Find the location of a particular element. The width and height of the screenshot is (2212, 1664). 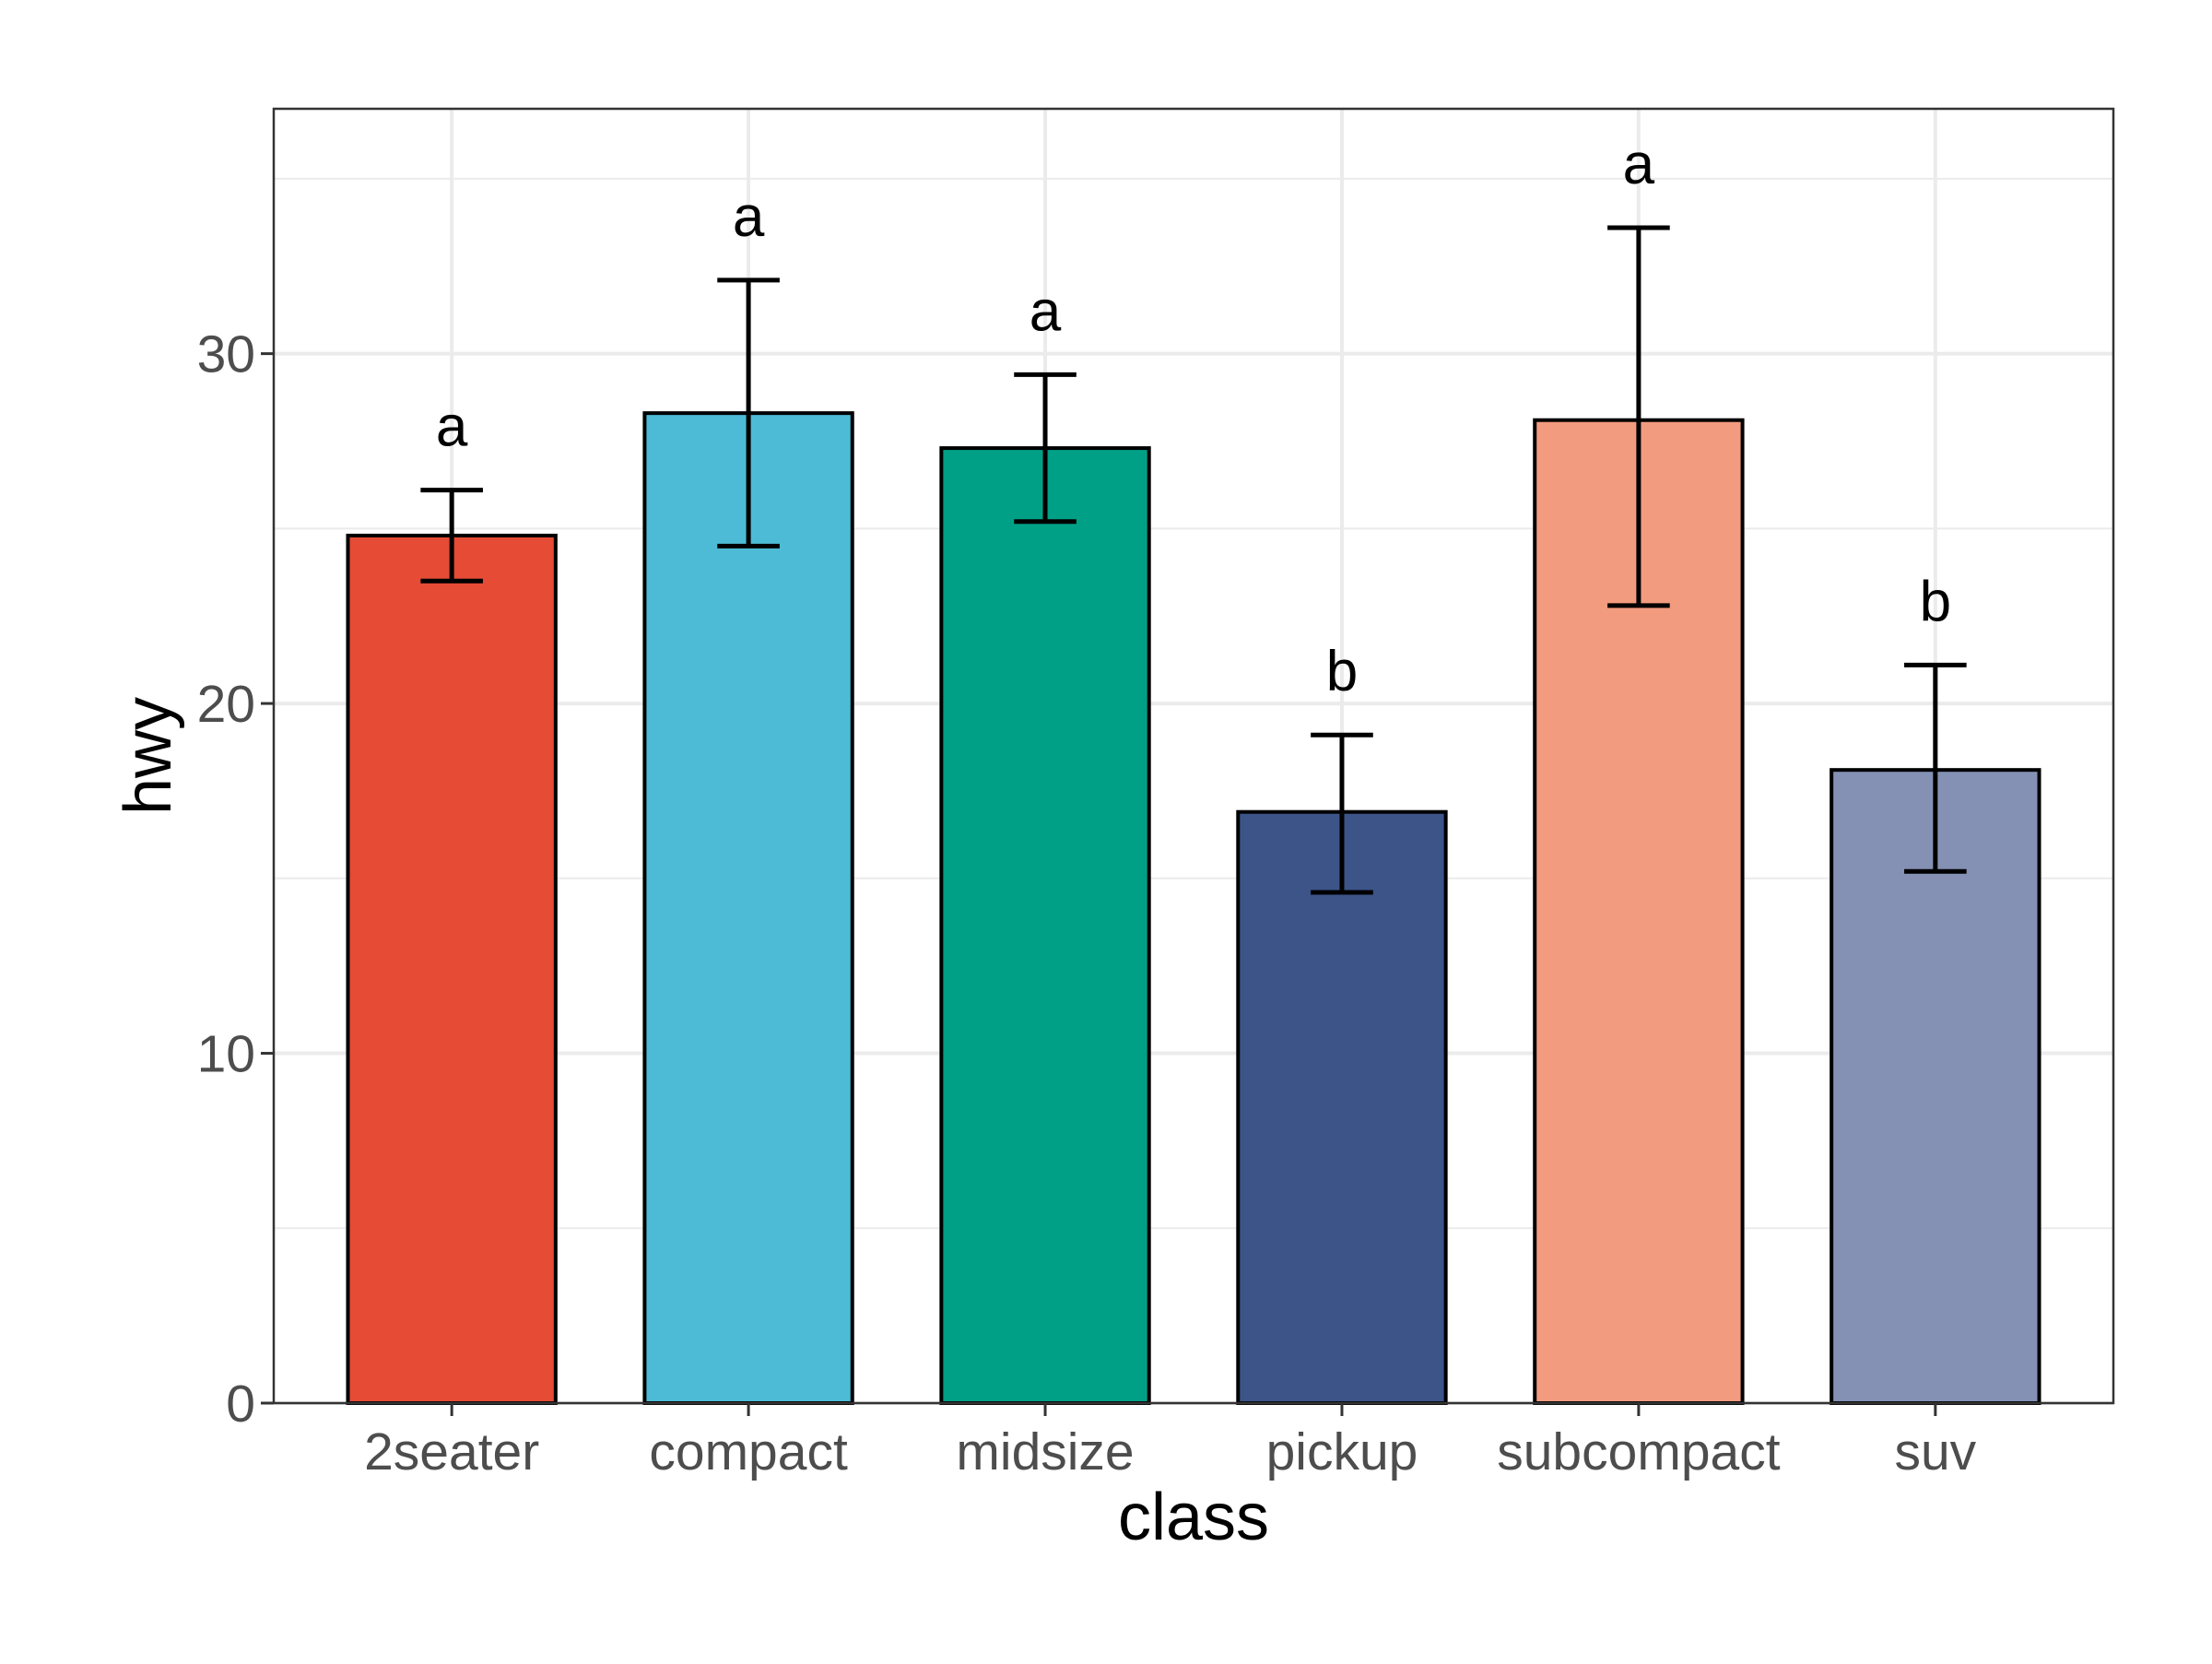

x-tick-label: midsize is located at coordinates (1045, 1451).